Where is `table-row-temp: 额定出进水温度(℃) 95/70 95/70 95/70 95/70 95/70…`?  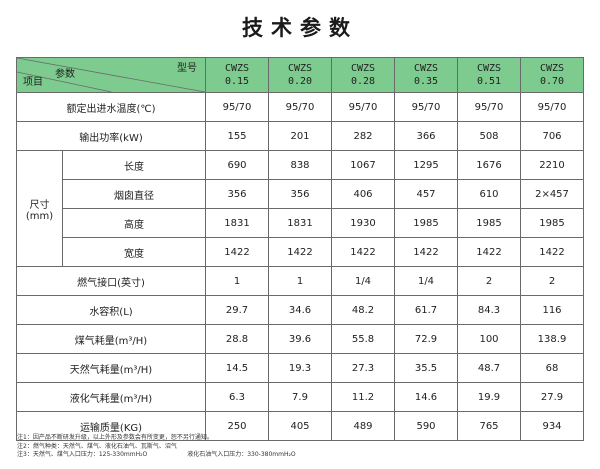
table-row-temp: 额定出进水温度(℃) 95/70 95/70 95/70 95/70 95/70… is located at coordinates (300, 107).